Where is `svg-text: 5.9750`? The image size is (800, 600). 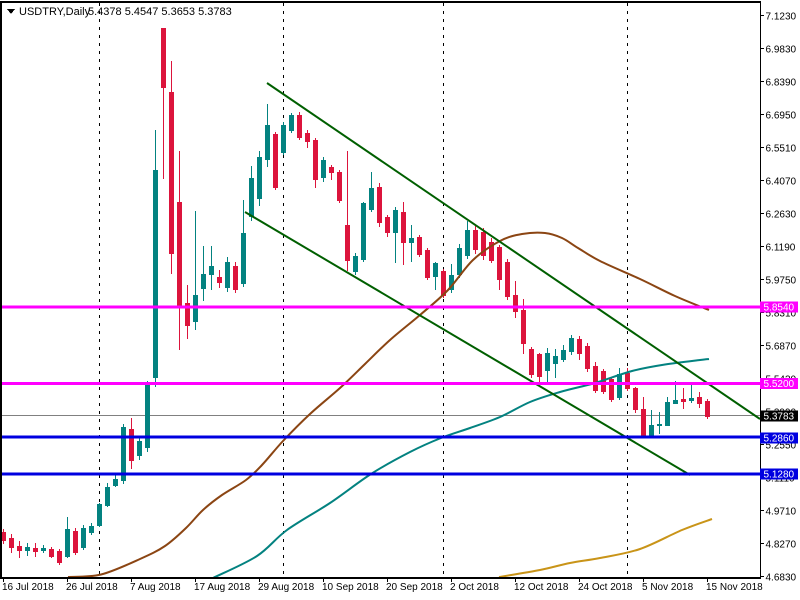 svg-text: 5.9750 is located at coordinates (781, 281).